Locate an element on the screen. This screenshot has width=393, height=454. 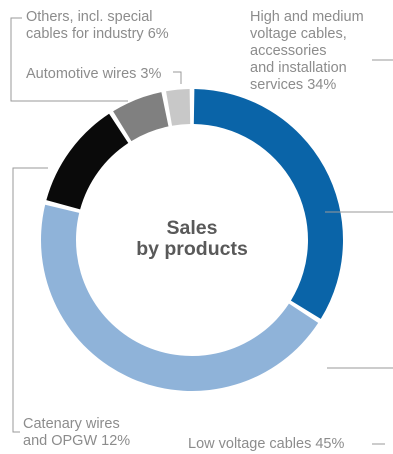
slice-automotive-wires is located at coordinates (178, 107).